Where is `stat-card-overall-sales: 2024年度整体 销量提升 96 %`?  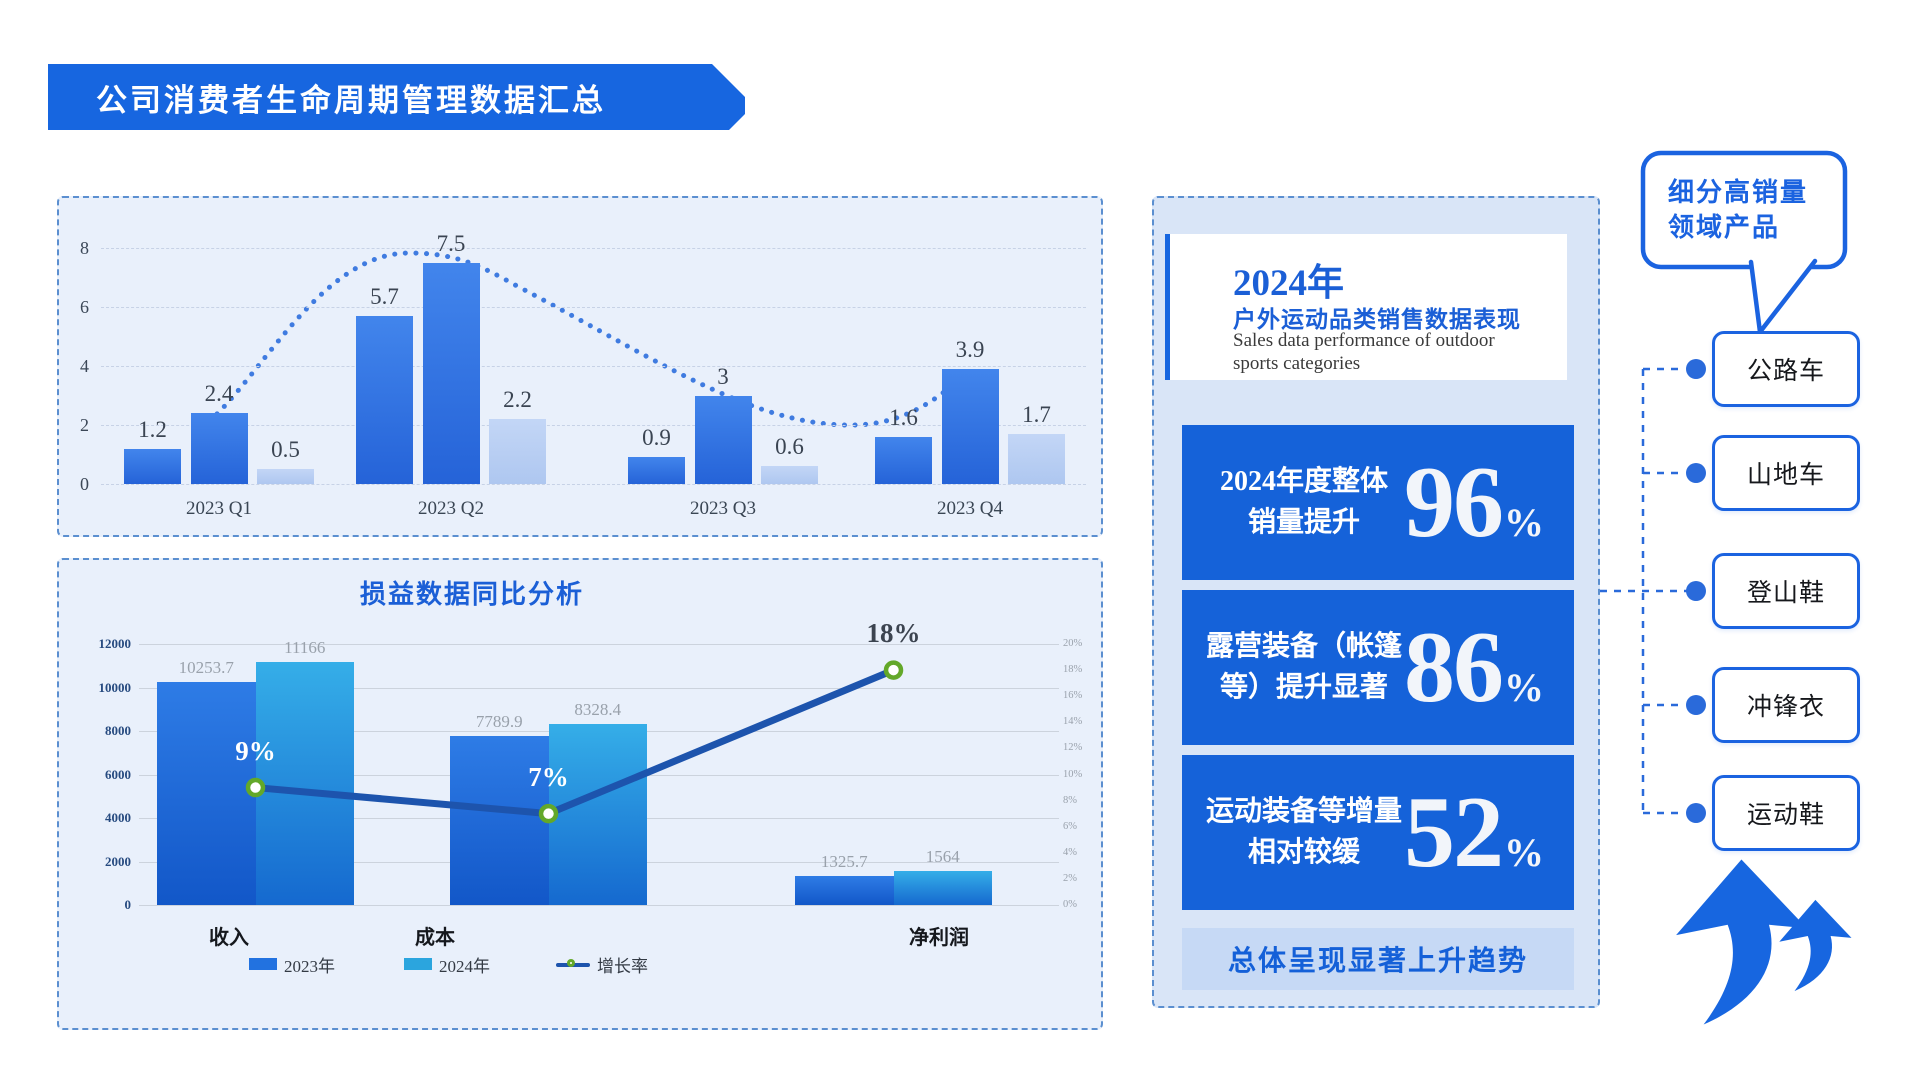 stat-card-overall-sales: 2024年度整体 销量提升 96 % is located at coordinates (1378, 502).